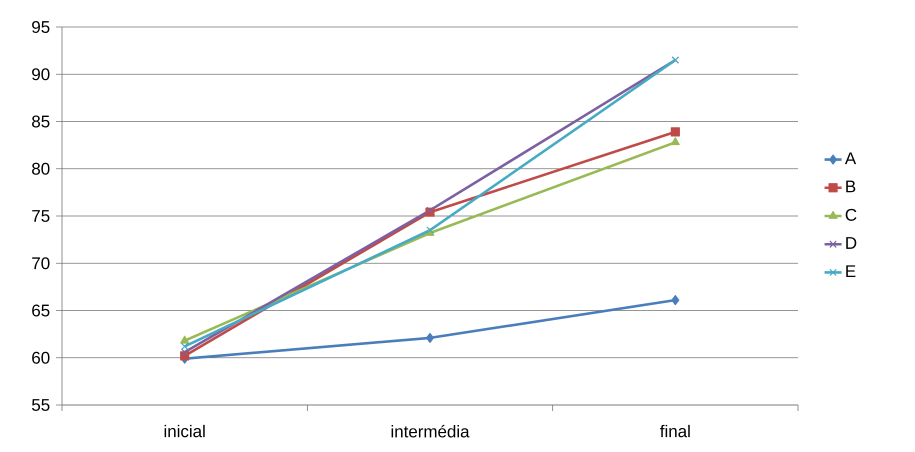 The height and width of the screenshot is (452, 915). What do you see at coordinates (851, 214) in the screenshot?
I see `legend-label: C` at bounding box center [851, 214].